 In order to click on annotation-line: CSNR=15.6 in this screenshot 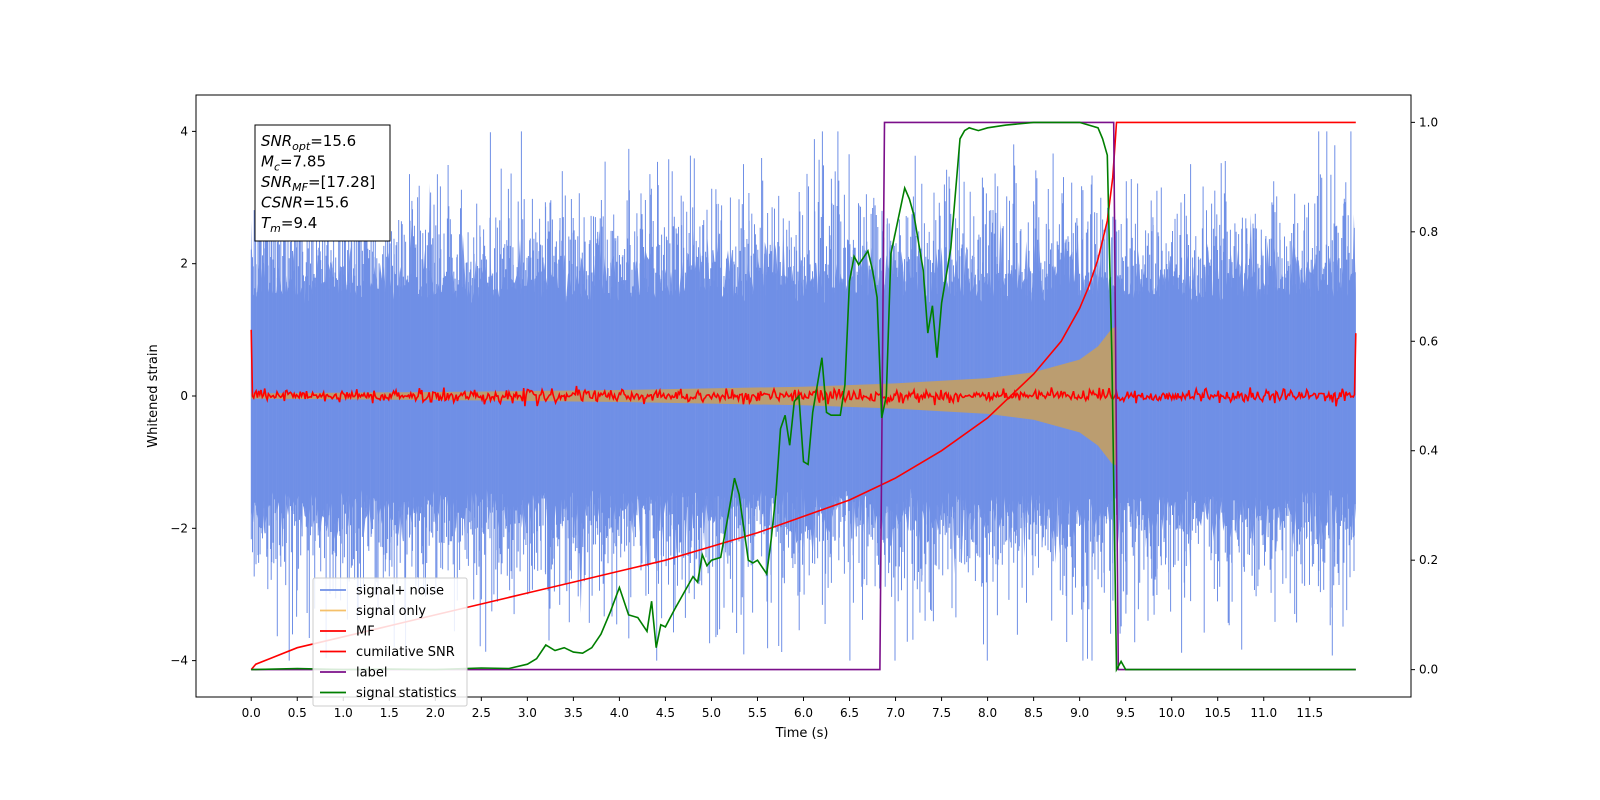, I will do `click(305, 203)`.